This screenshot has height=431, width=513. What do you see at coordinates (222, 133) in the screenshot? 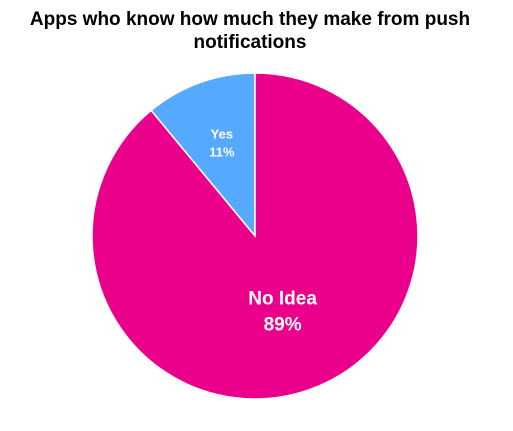
I see `slice-category-label: Yes` at bounding box center [222, 133].